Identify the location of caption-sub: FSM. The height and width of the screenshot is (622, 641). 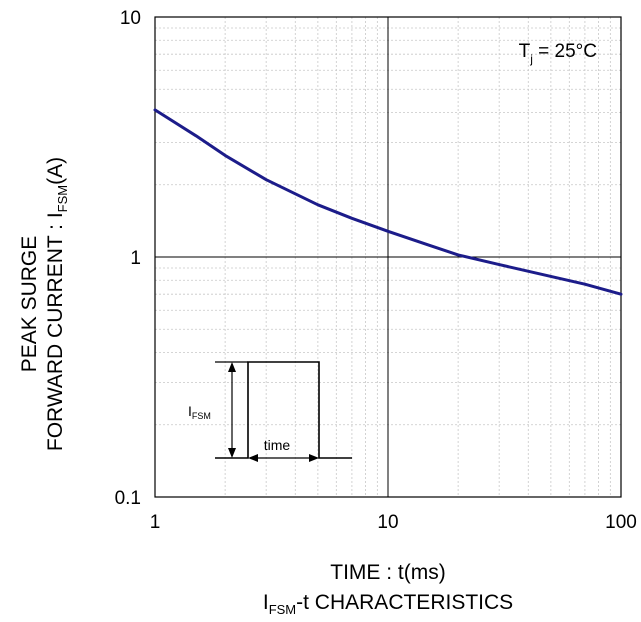
(282, 609).